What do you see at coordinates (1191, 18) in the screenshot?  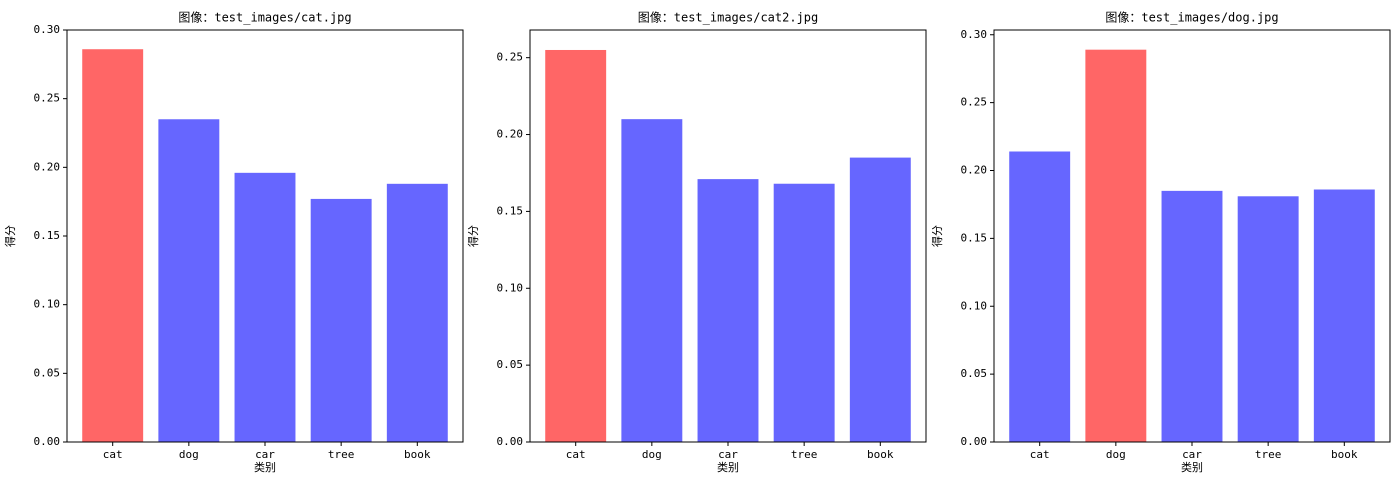 I see `chart-title: 图像：test_images/dog.jpg` at bounding box center [1191, 18].